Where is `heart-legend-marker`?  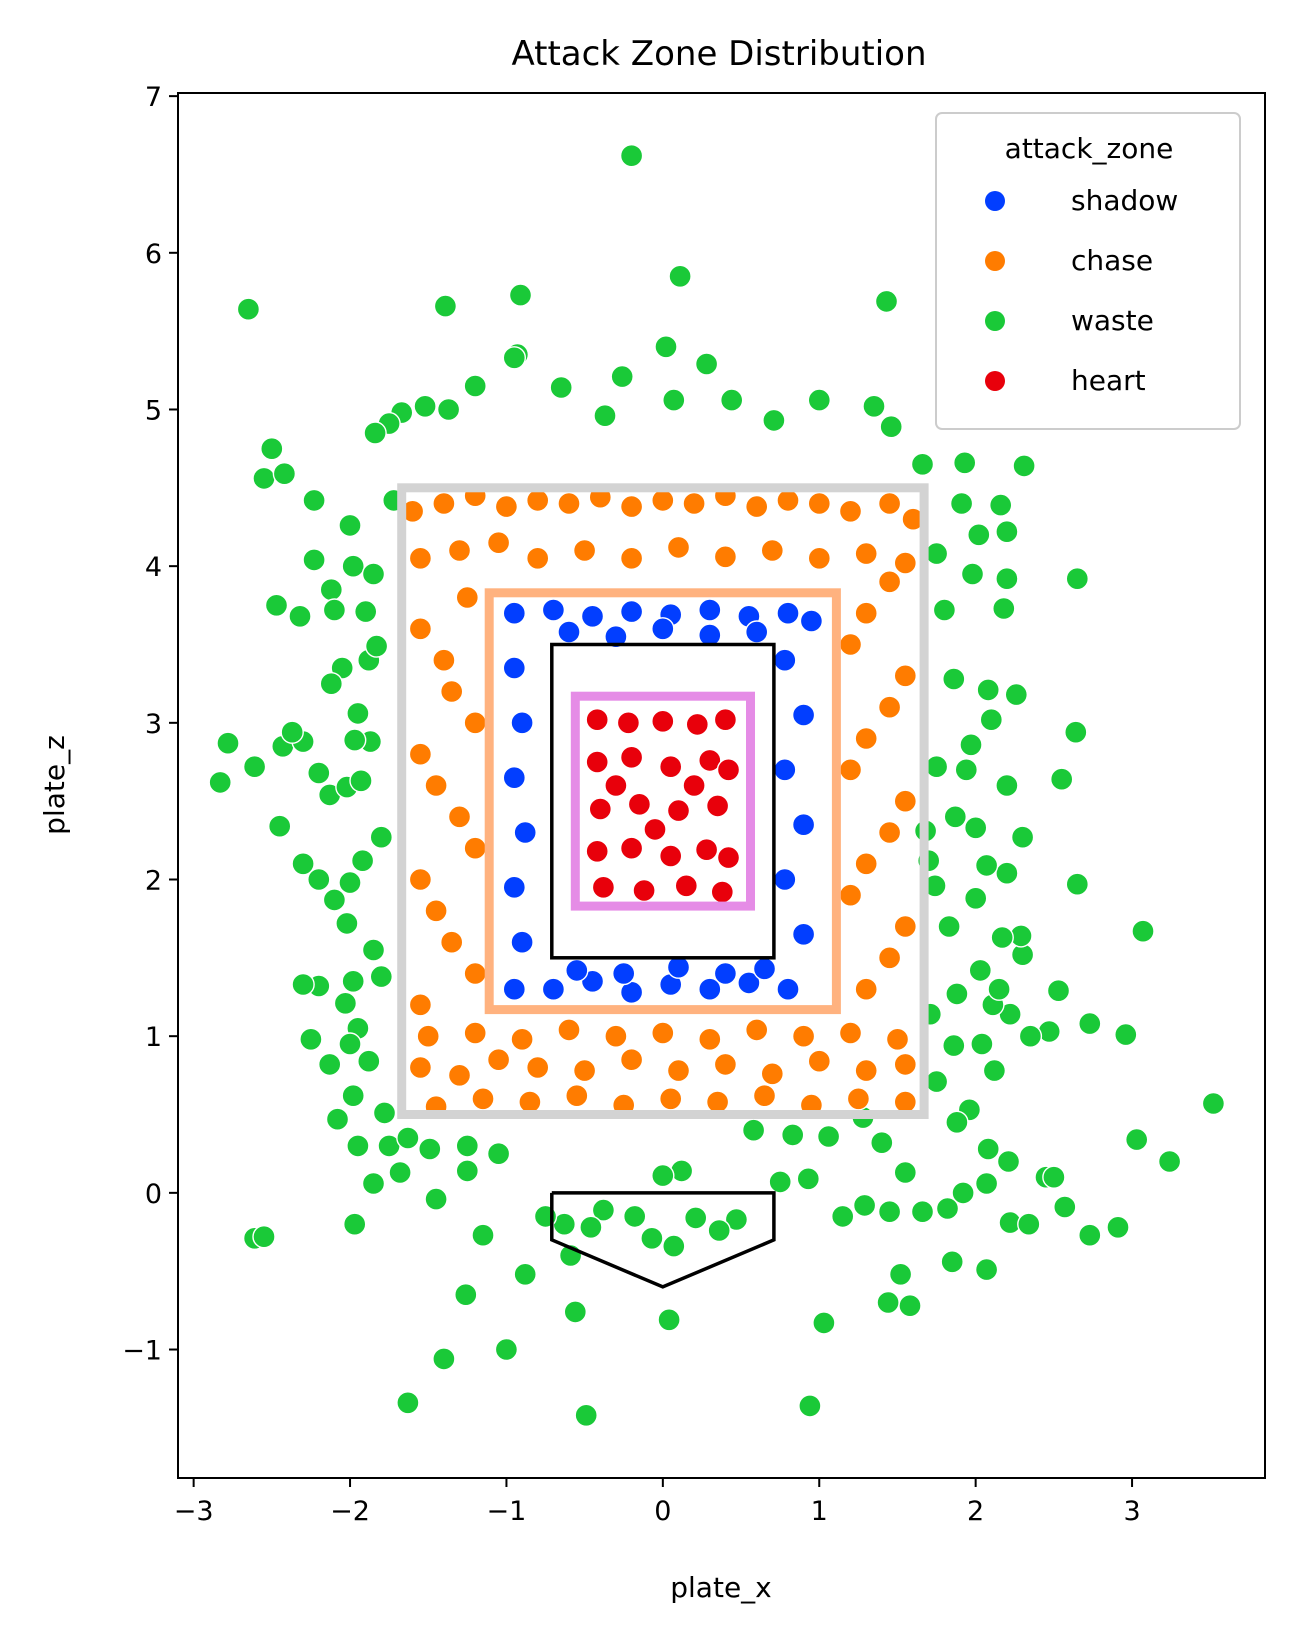
heart-legend-marker is located at coordinates (995, 381).